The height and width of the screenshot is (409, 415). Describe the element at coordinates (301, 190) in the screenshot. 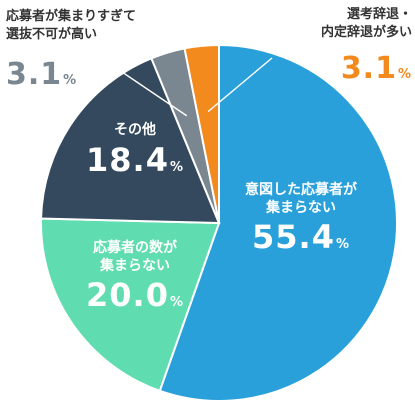

I see `slice-name: 意図した応募者が` at that location.